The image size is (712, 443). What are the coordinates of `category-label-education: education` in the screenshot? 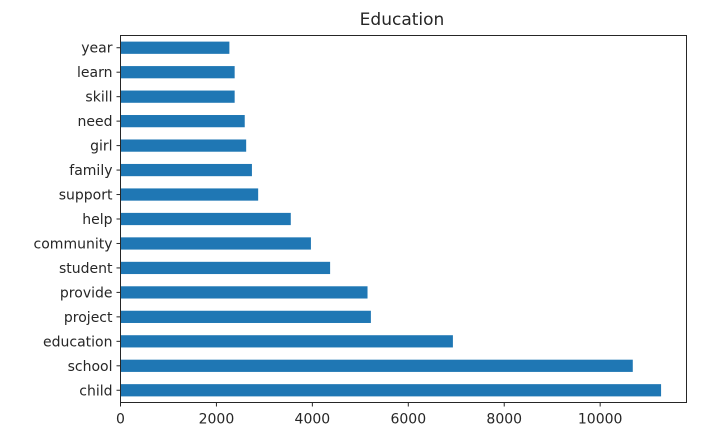 It's located at (77, 342).